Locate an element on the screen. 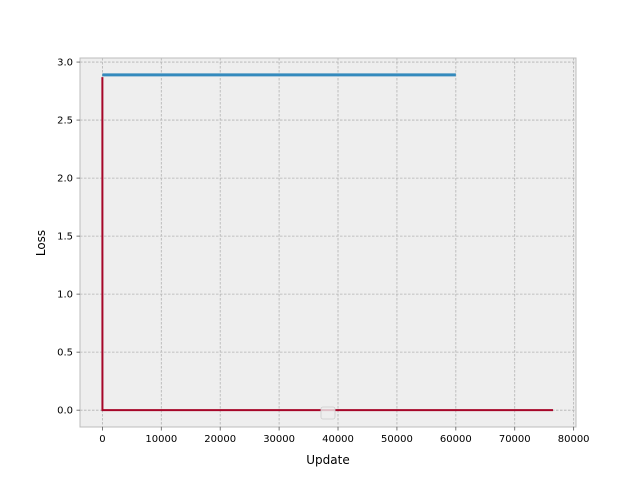  x-tick-label: 50000 is located at coordinates (397, 439).